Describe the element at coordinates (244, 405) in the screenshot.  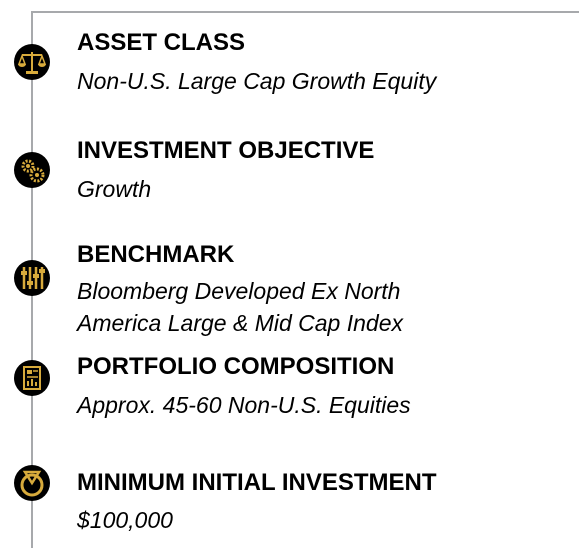
I see `item-value: Approx. 45-60 Non-U.S. Equities` at that location.